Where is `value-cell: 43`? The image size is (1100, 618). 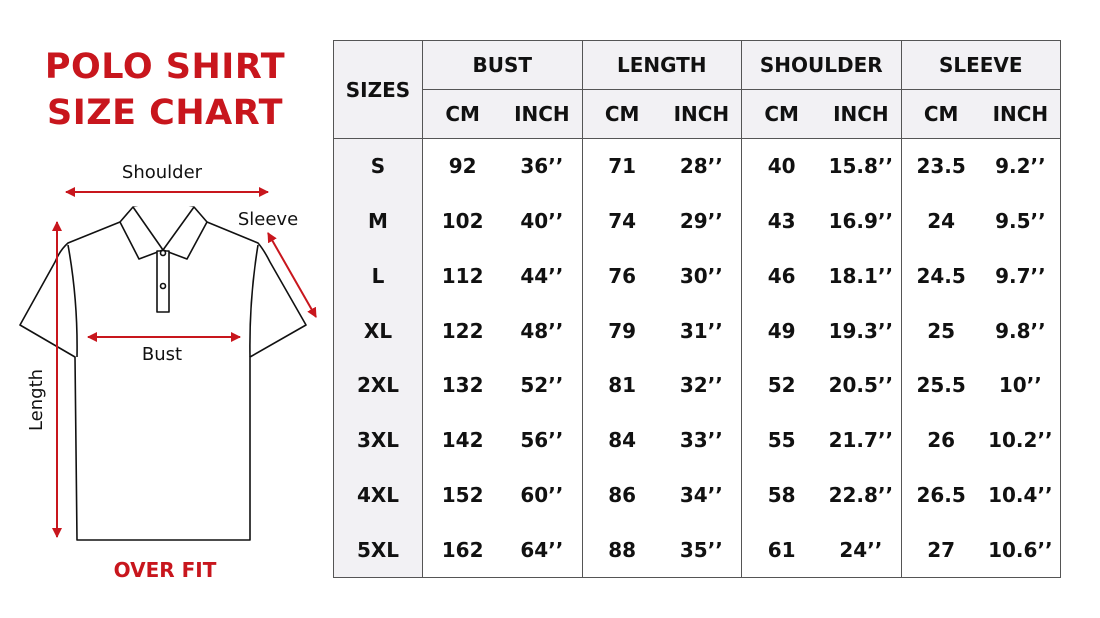
value-cell: 43 is located at coordinates (781, 221).